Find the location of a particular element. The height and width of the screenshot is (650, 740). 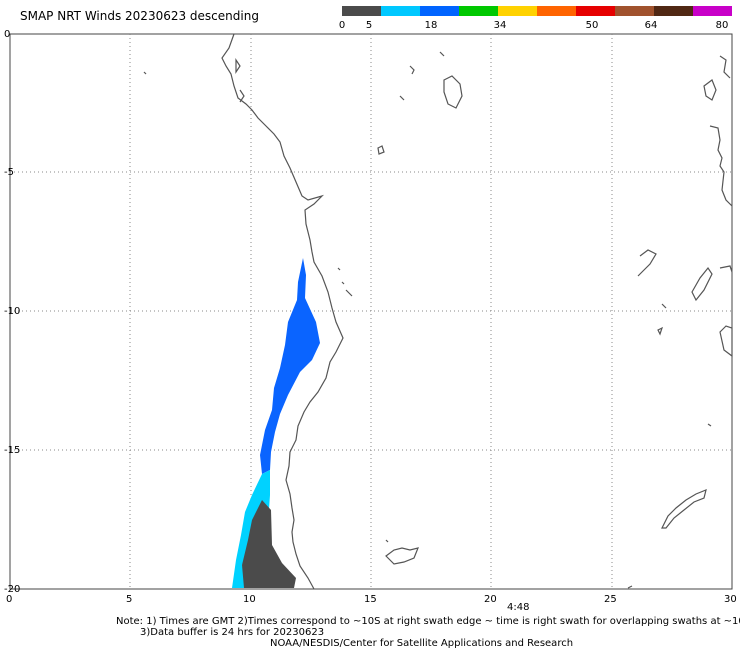

colorbar-tick-34: 34 is located at coordinates (500, 25).